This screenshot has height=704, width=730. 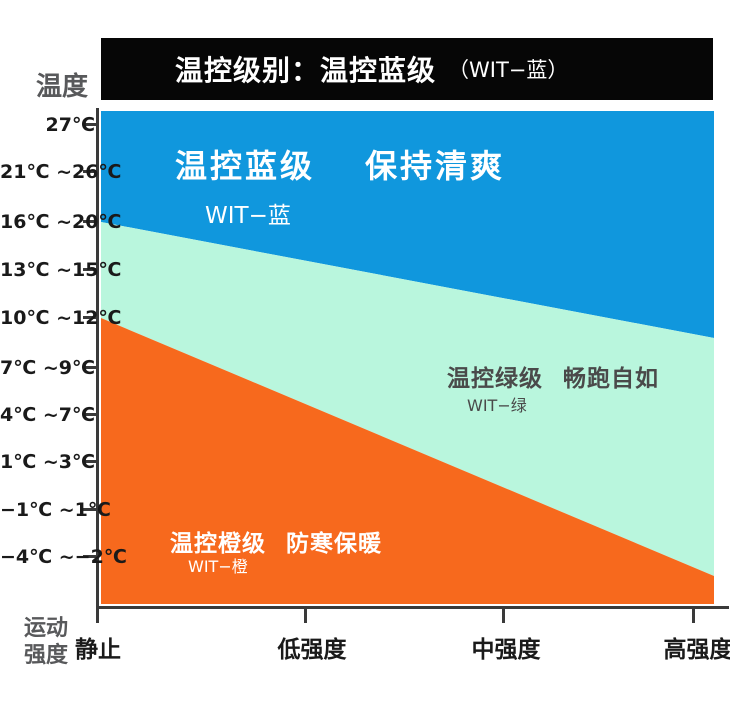 I want to click on zone-green-code: WIT−绿, so click(x=497, y=405).